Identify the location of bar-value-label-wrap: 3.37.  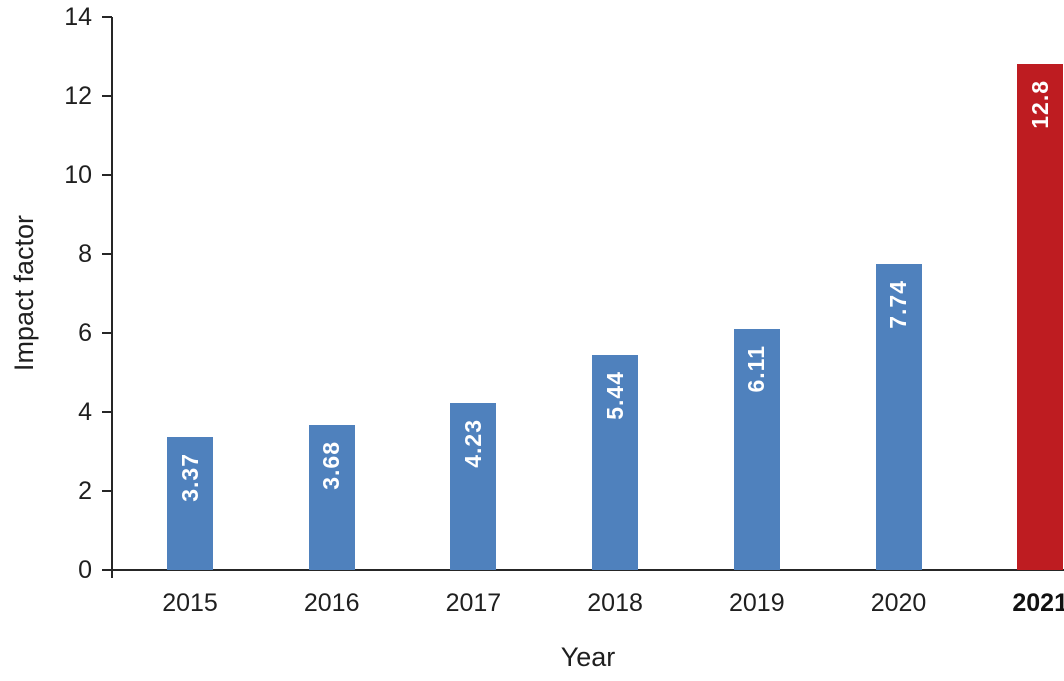
(190, 511).